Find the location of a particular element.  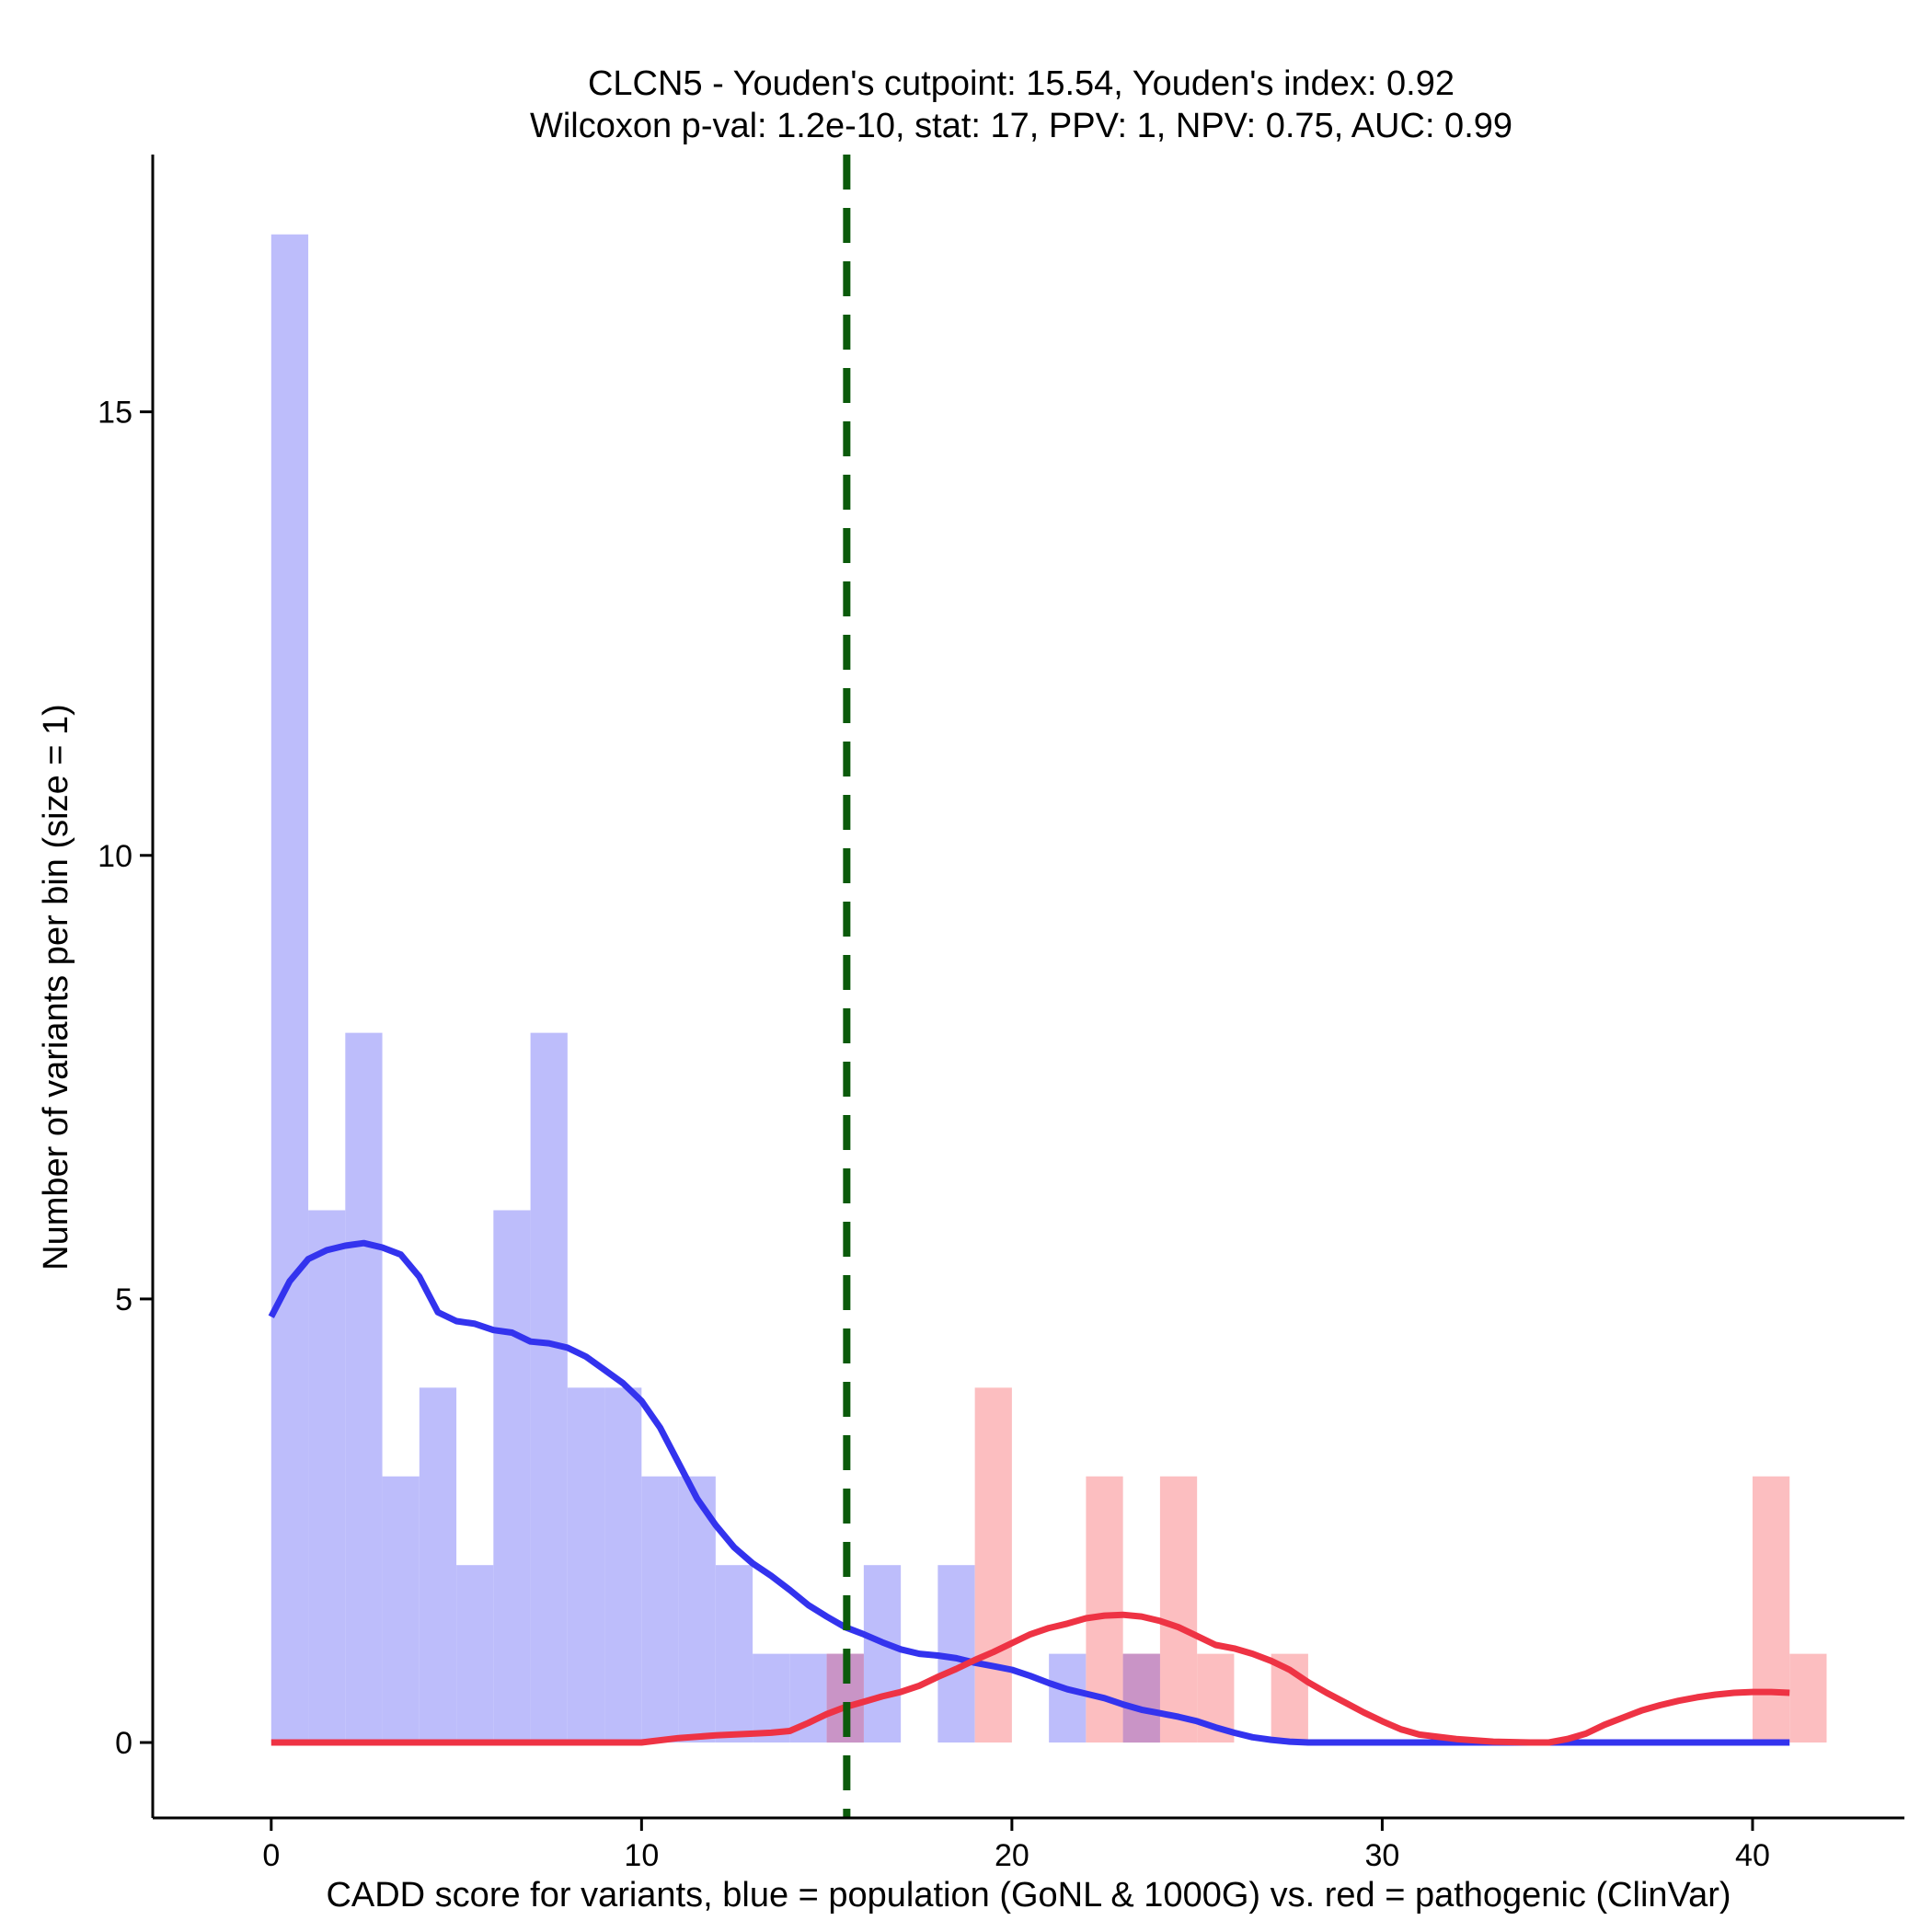

x-tick-label: 0 is located at coordinates (271, 1855).